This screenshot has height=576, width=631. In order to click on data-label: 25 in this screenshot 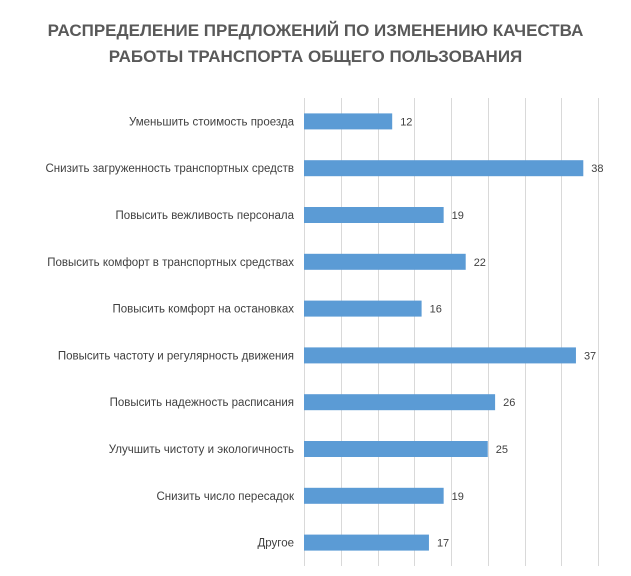, I will do `click(502, 450)`.